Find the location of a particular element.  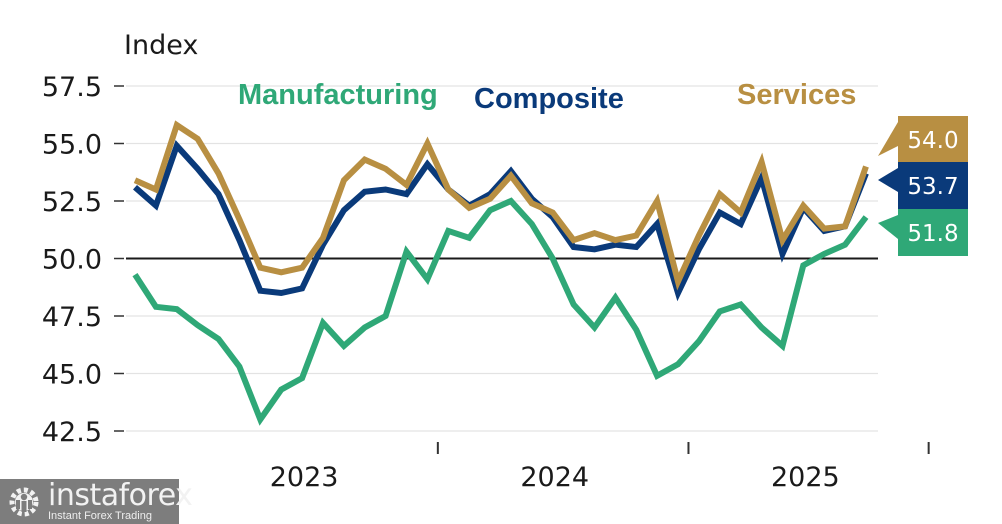

end-label-value: 51.8 is located at coordinates (932, 234).